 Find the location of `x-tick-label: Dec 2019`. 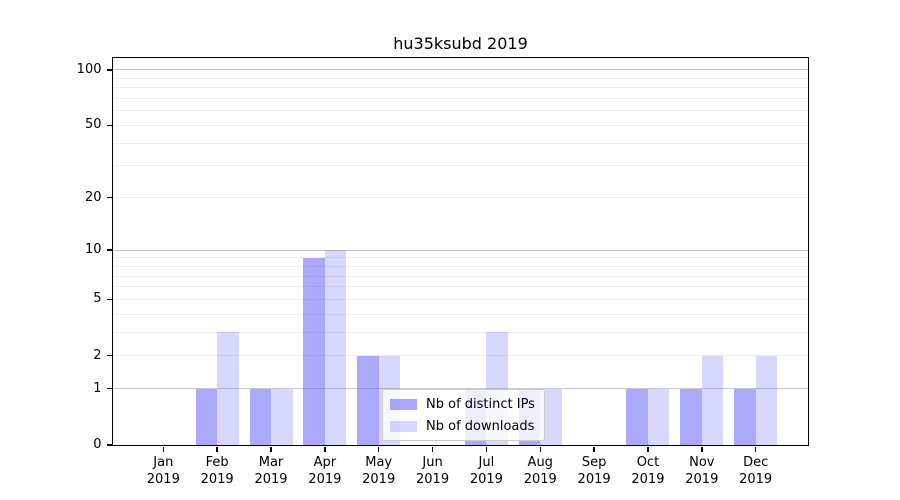

x-tick-label: Dec 2019 is located at coordinates (756, 471).